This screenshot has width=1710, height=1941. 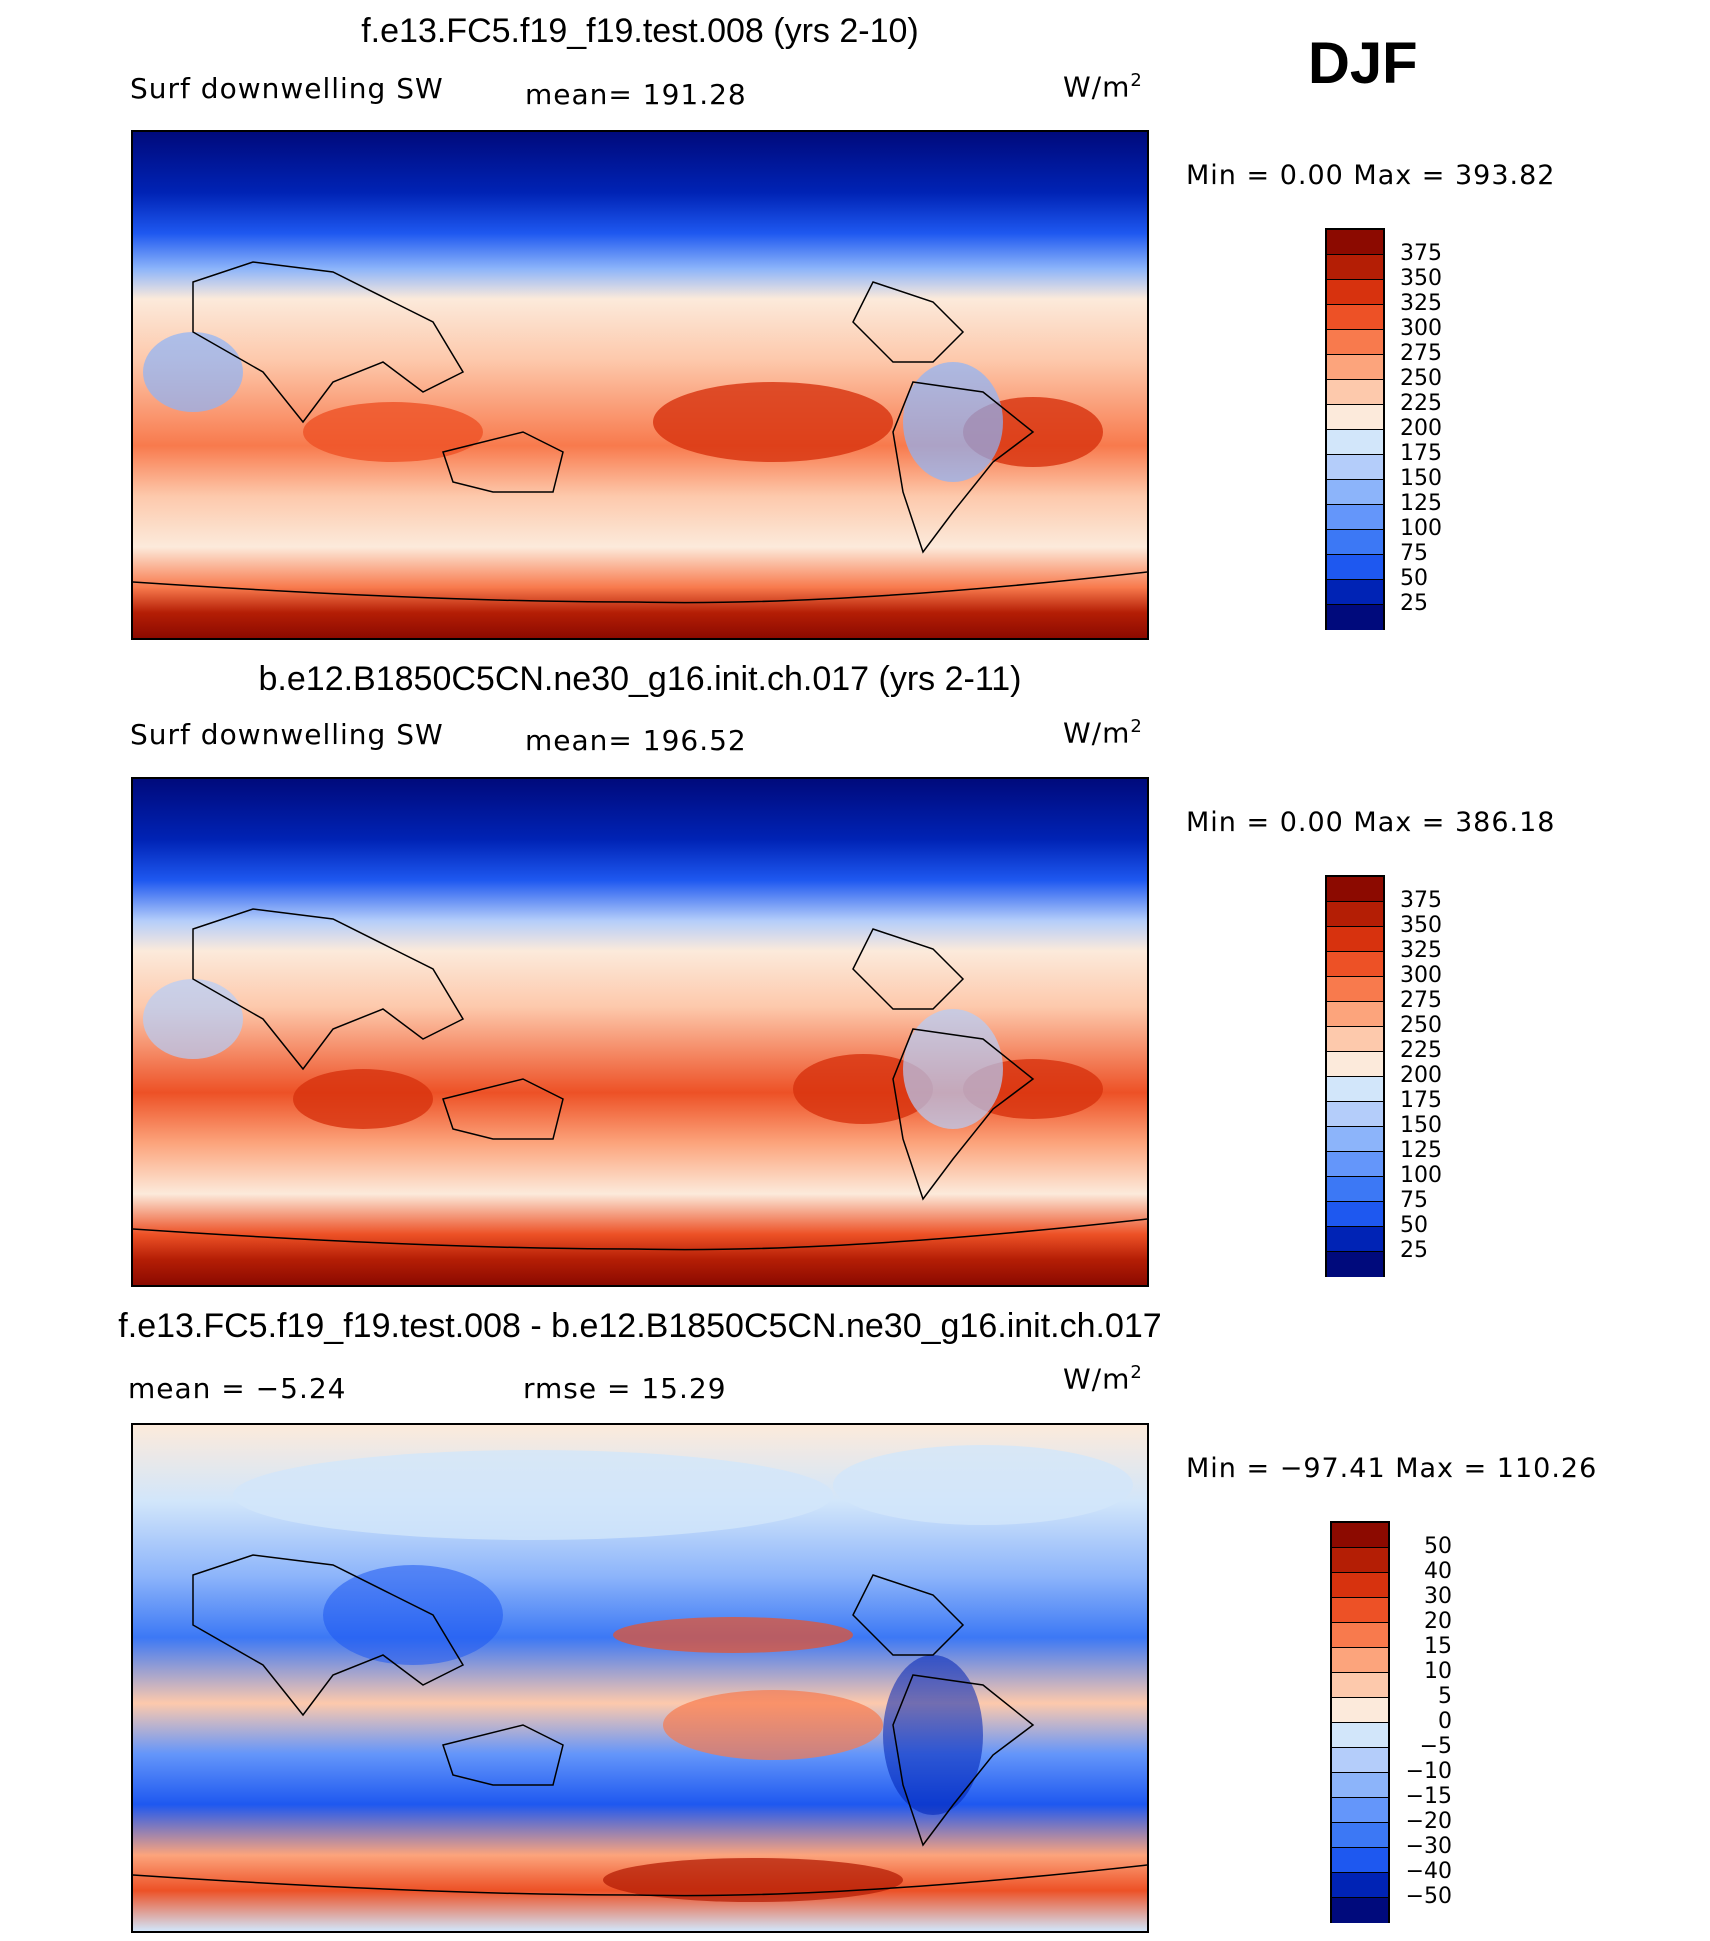 What do you see at coordinates (640, 31) in the screenshot?
I see `panel1-title: f.e13.FC5.f19_f19.test.008 (yrs 2-10)` at bounding box center [640, 31].